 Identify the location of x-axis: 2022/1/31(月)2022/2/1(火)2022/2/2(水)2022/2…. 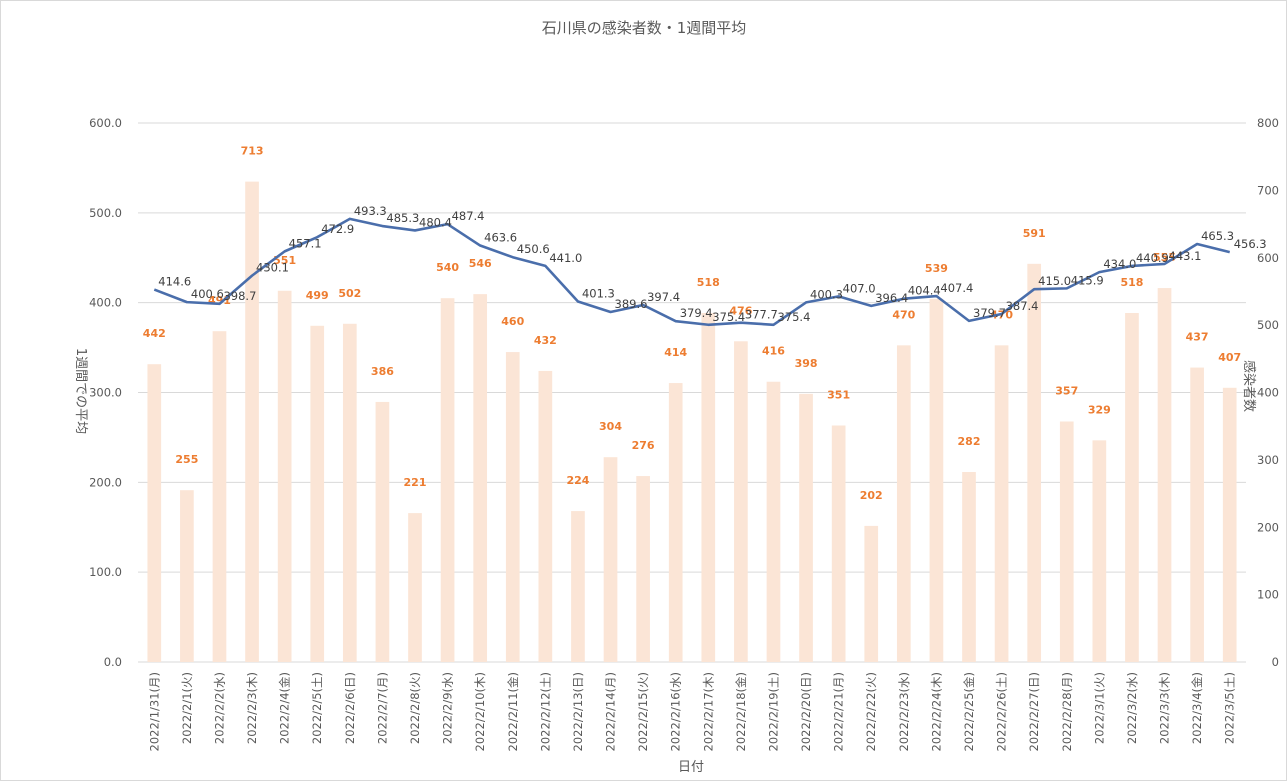
(691, 711).